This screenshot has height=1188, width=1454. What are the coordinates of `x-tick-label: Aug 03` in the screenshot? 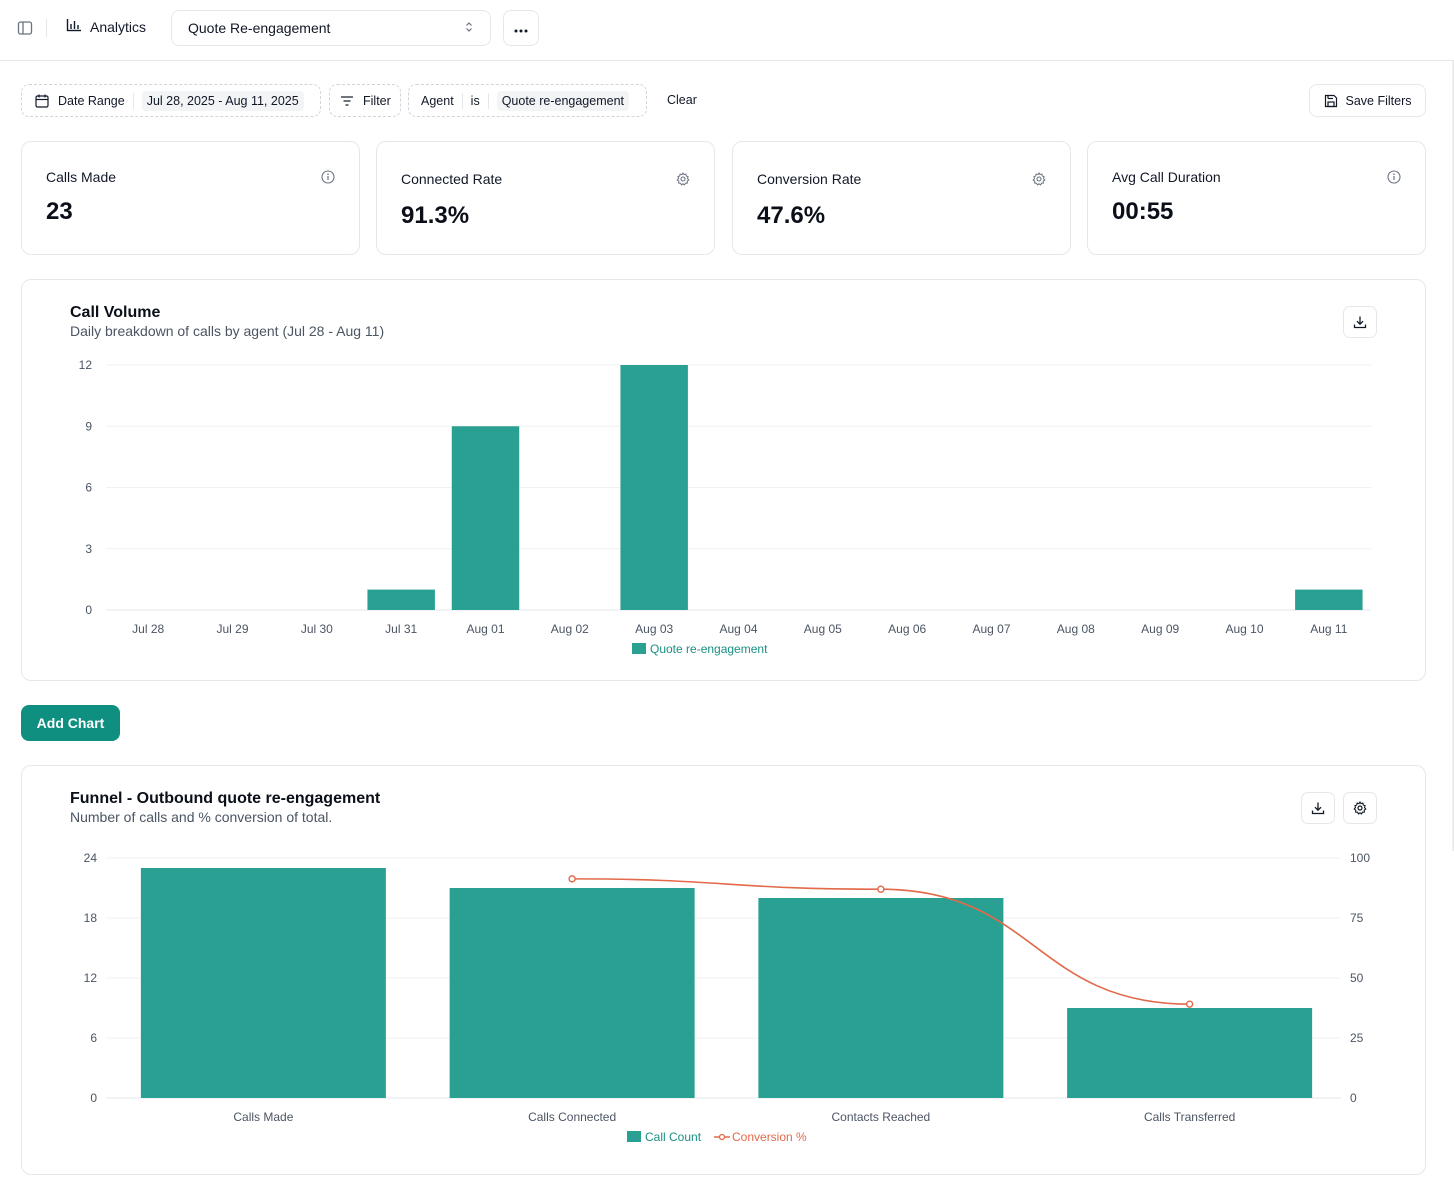 It's located at (654, 629).